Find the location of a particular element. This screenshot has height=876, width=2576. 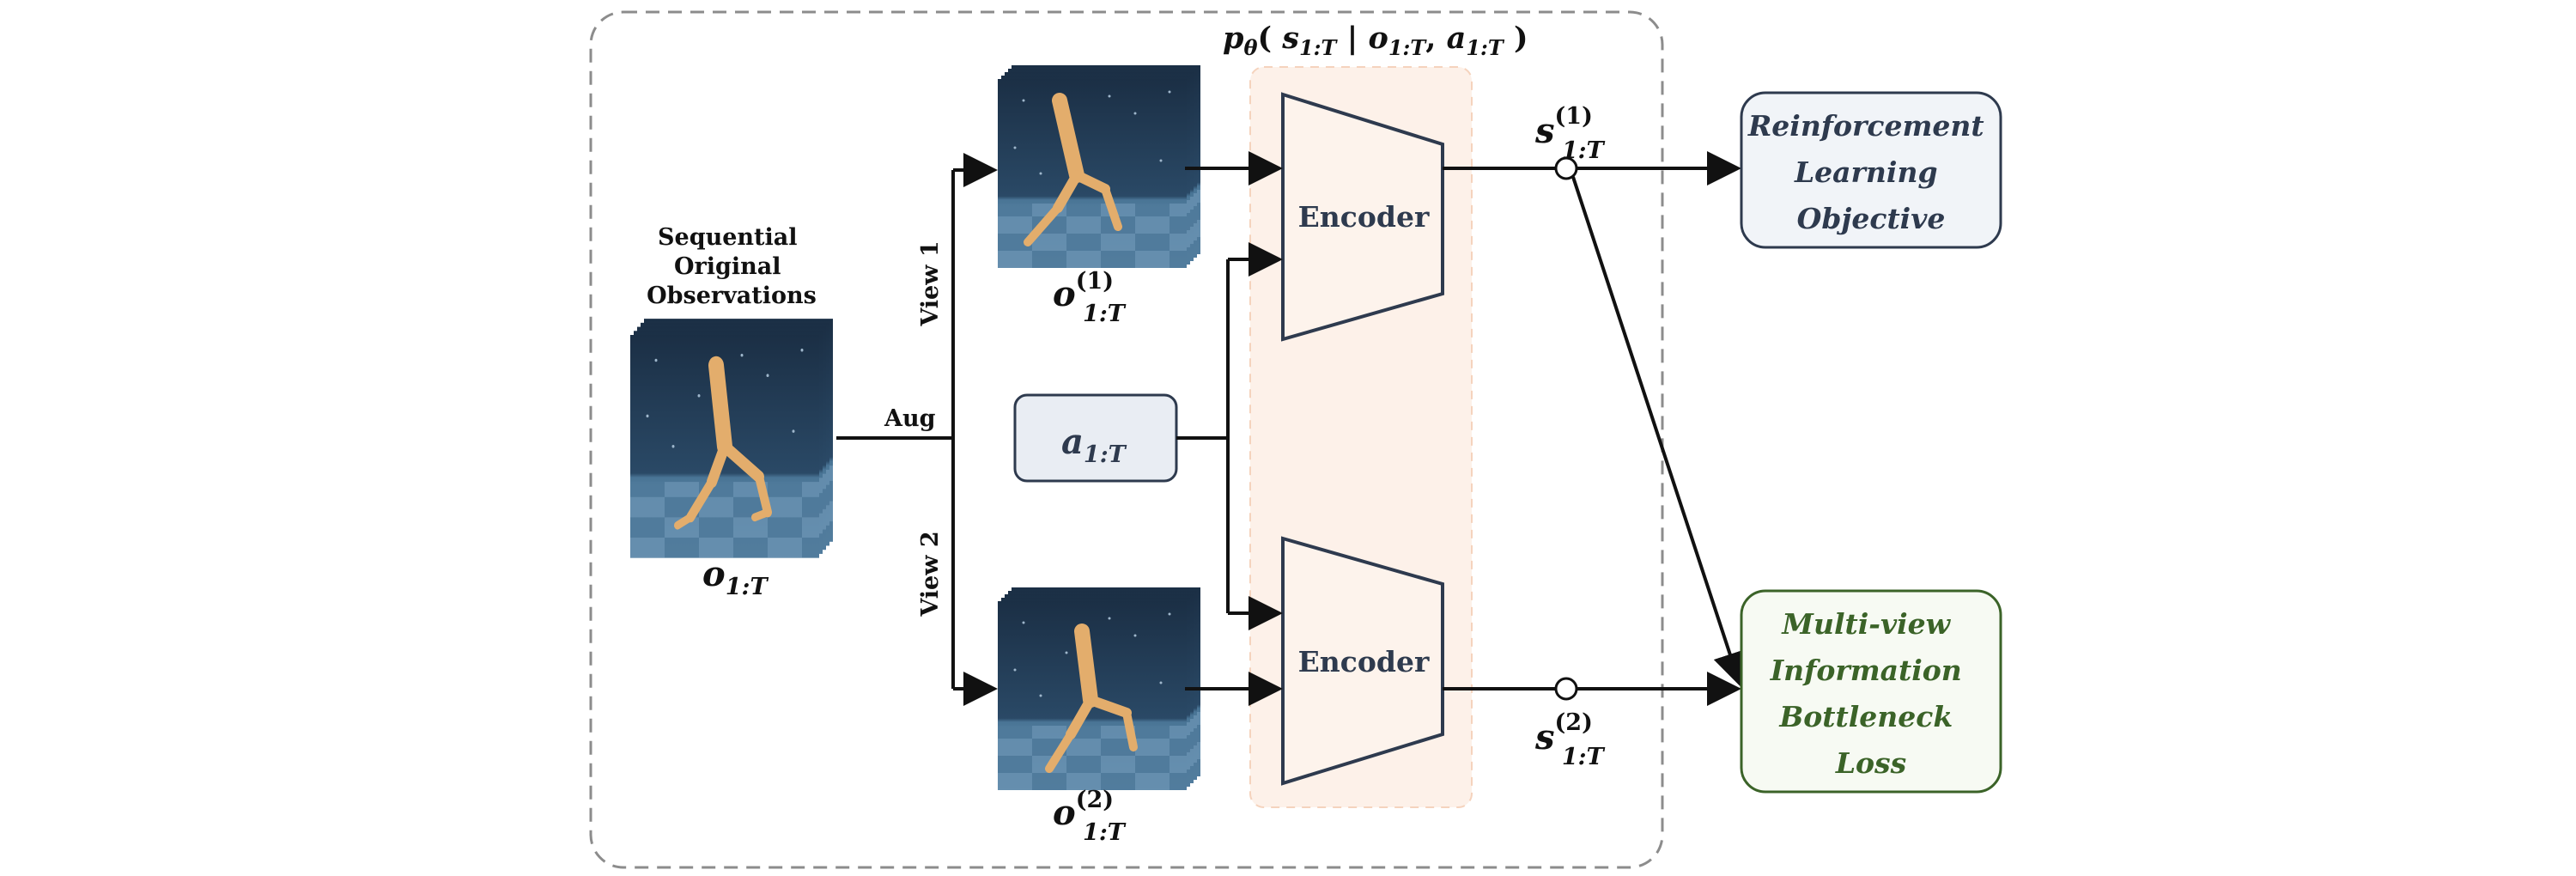

mib-loss-label: Multi-view Information Bottleneck Loss is located at coordinates (1871, 693).